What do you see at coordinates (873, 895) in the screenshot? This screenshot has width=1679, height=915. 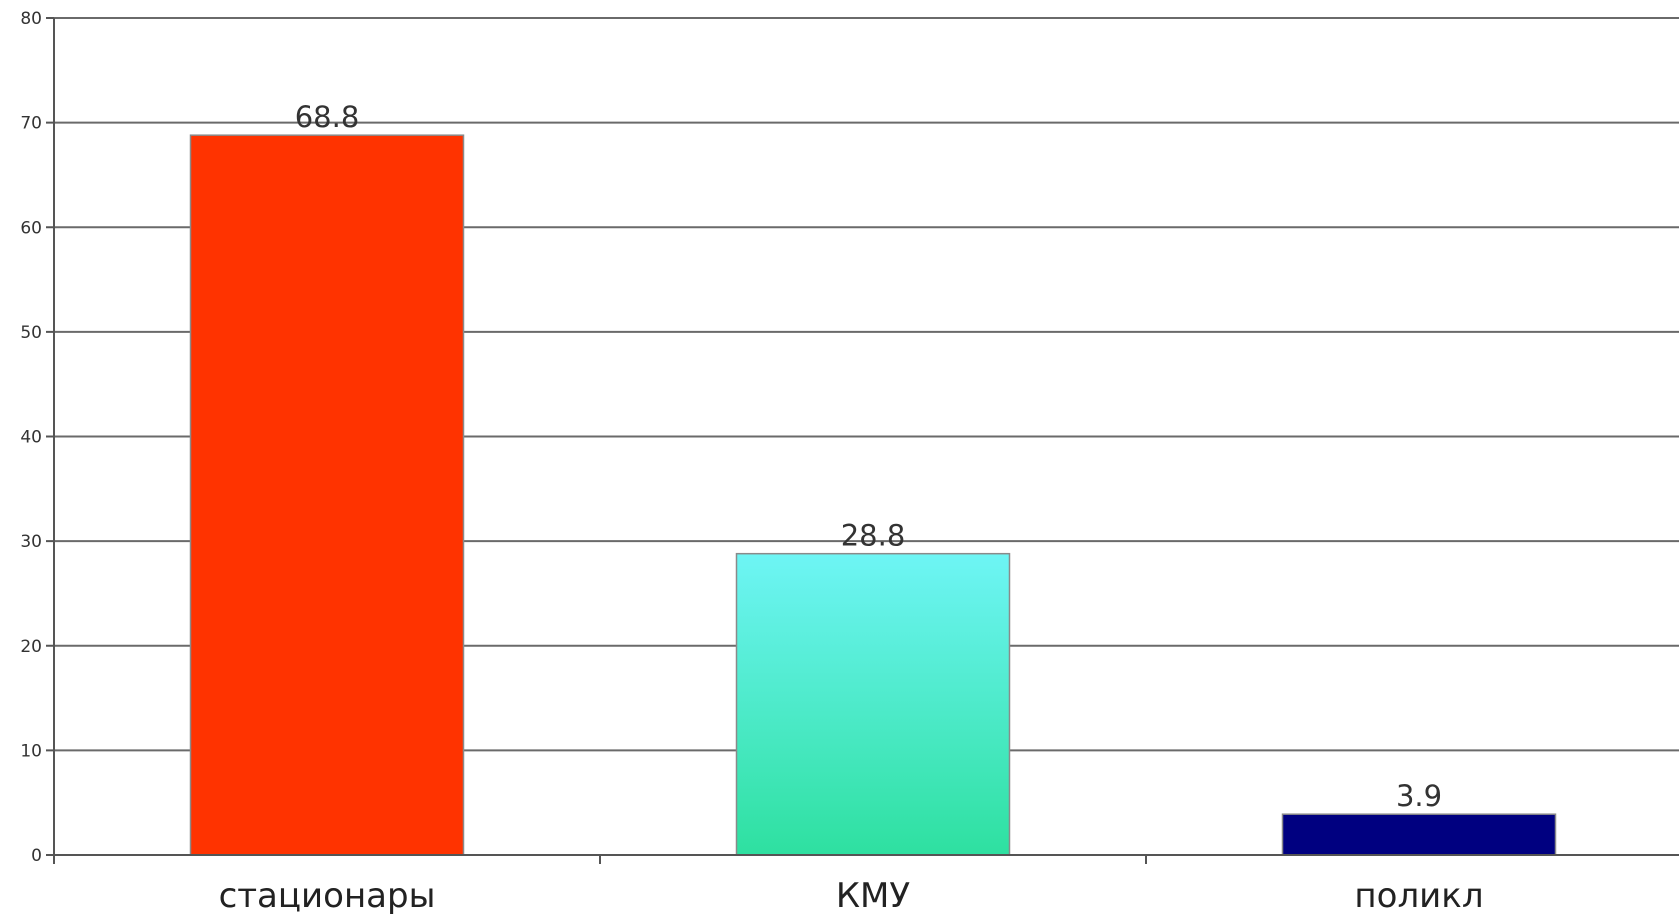 I see `x-category-label: КМУ` at bounding box center [873, 895].